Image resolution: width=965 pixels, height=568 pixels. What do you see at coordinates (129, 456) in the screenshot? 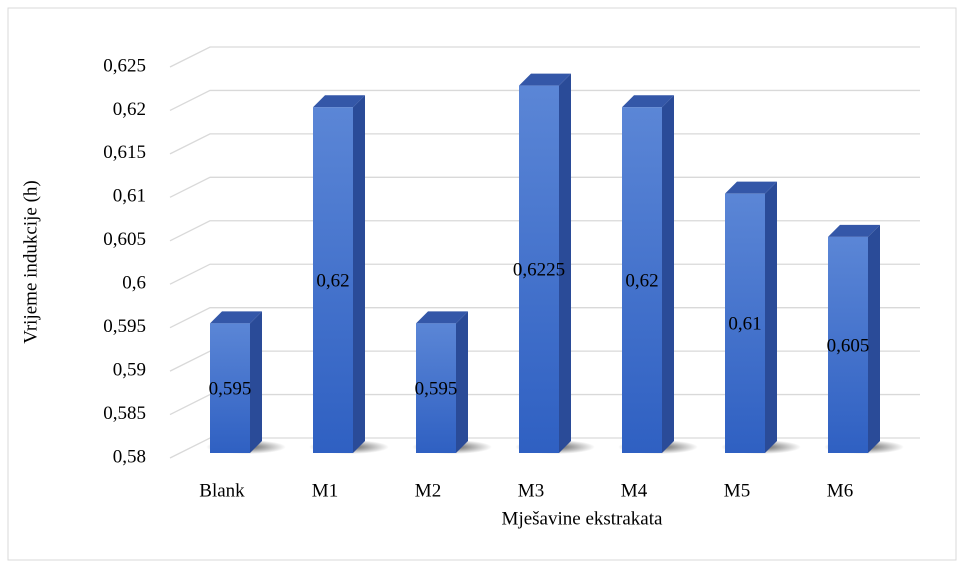
I see `y-tick-label: 0,58` at bounding box center [129, 456].